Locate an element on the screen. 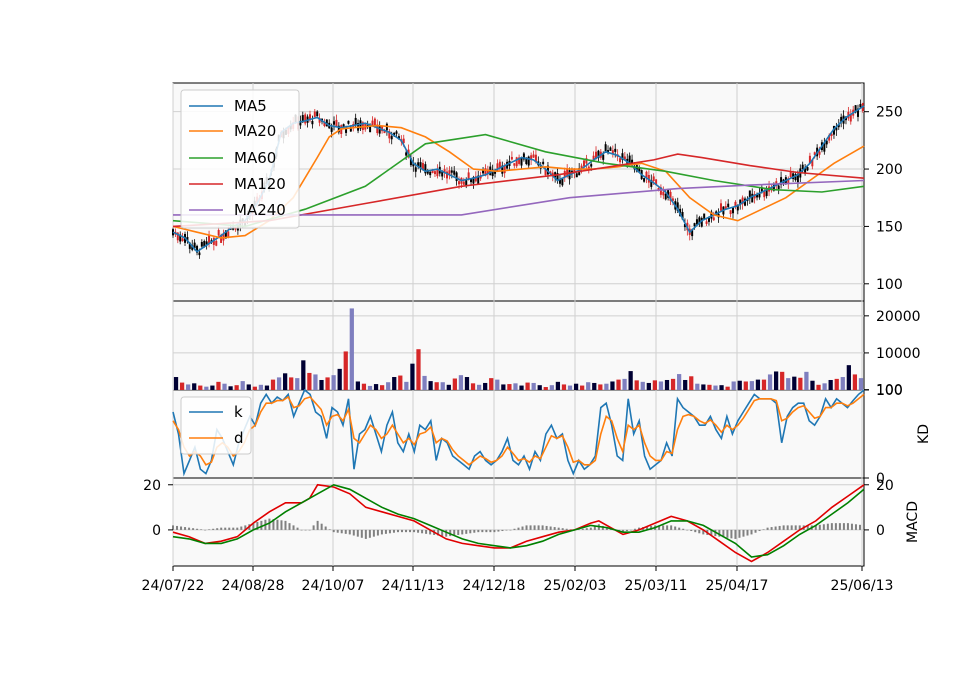  y-tick-label-left: 0 is located at coordinates (156, 531).